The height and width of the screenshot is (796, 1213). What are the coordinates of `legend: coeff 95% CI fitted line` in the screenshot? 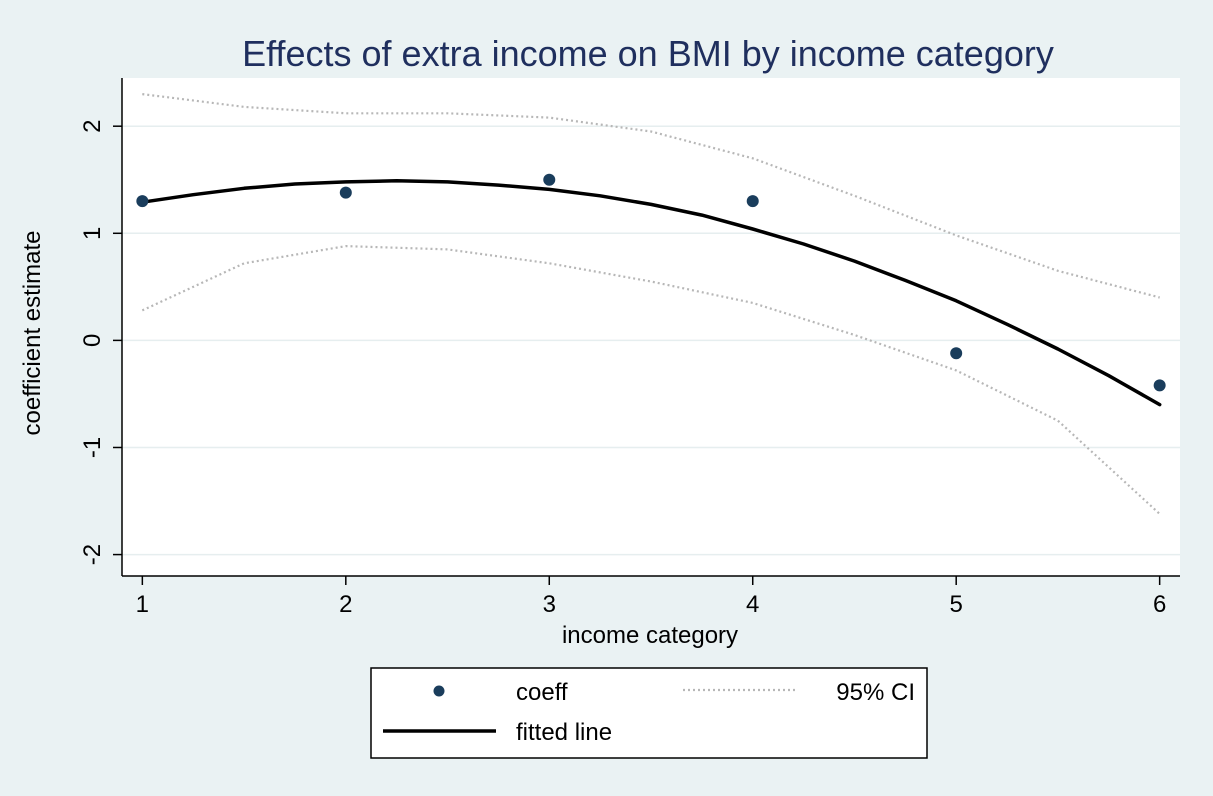 It's located at (649, 713).